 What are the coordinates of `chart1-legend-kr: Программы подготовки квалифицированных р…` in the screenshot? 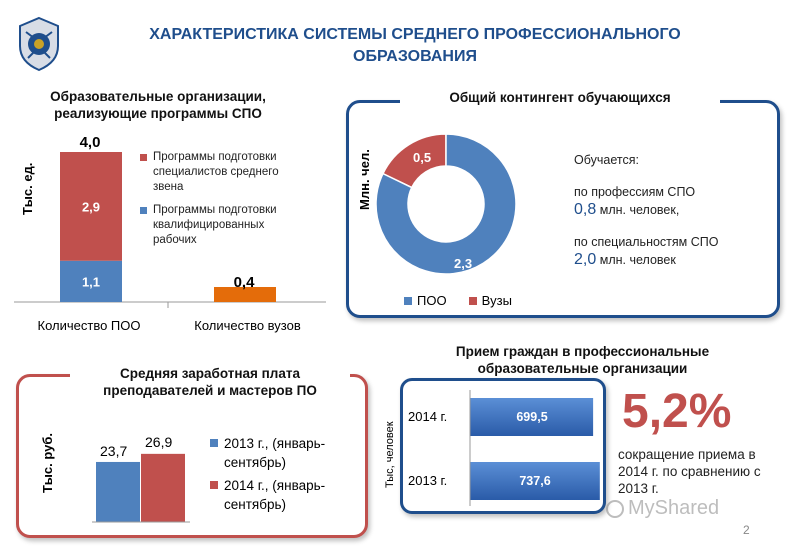 It's located at (215, 225).